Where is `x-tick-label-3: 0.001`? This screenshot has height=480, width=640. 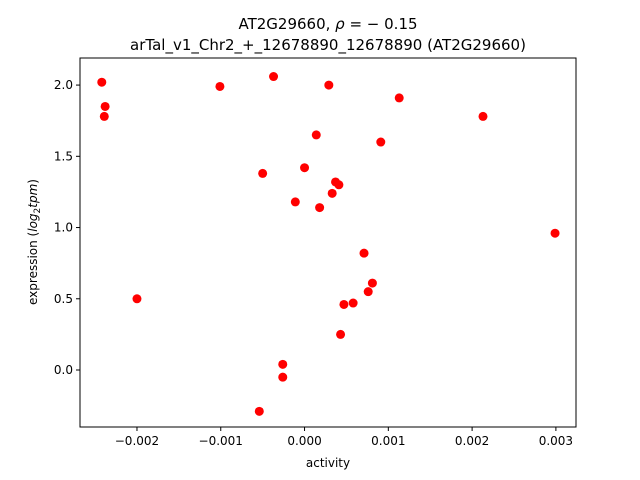 x-tick-label-3: 0.001 is located at coordinates (388, 441).